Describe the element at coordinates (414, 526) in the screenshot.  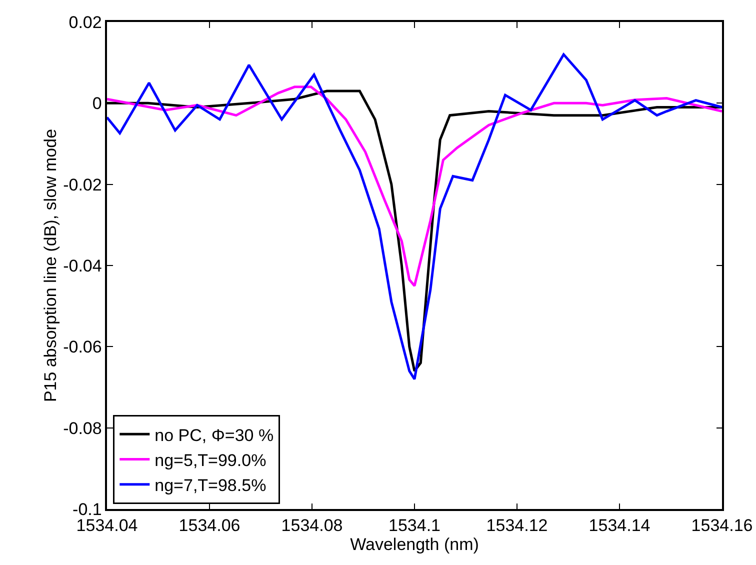
I see `x-tick-label: 1534.1` at that location.